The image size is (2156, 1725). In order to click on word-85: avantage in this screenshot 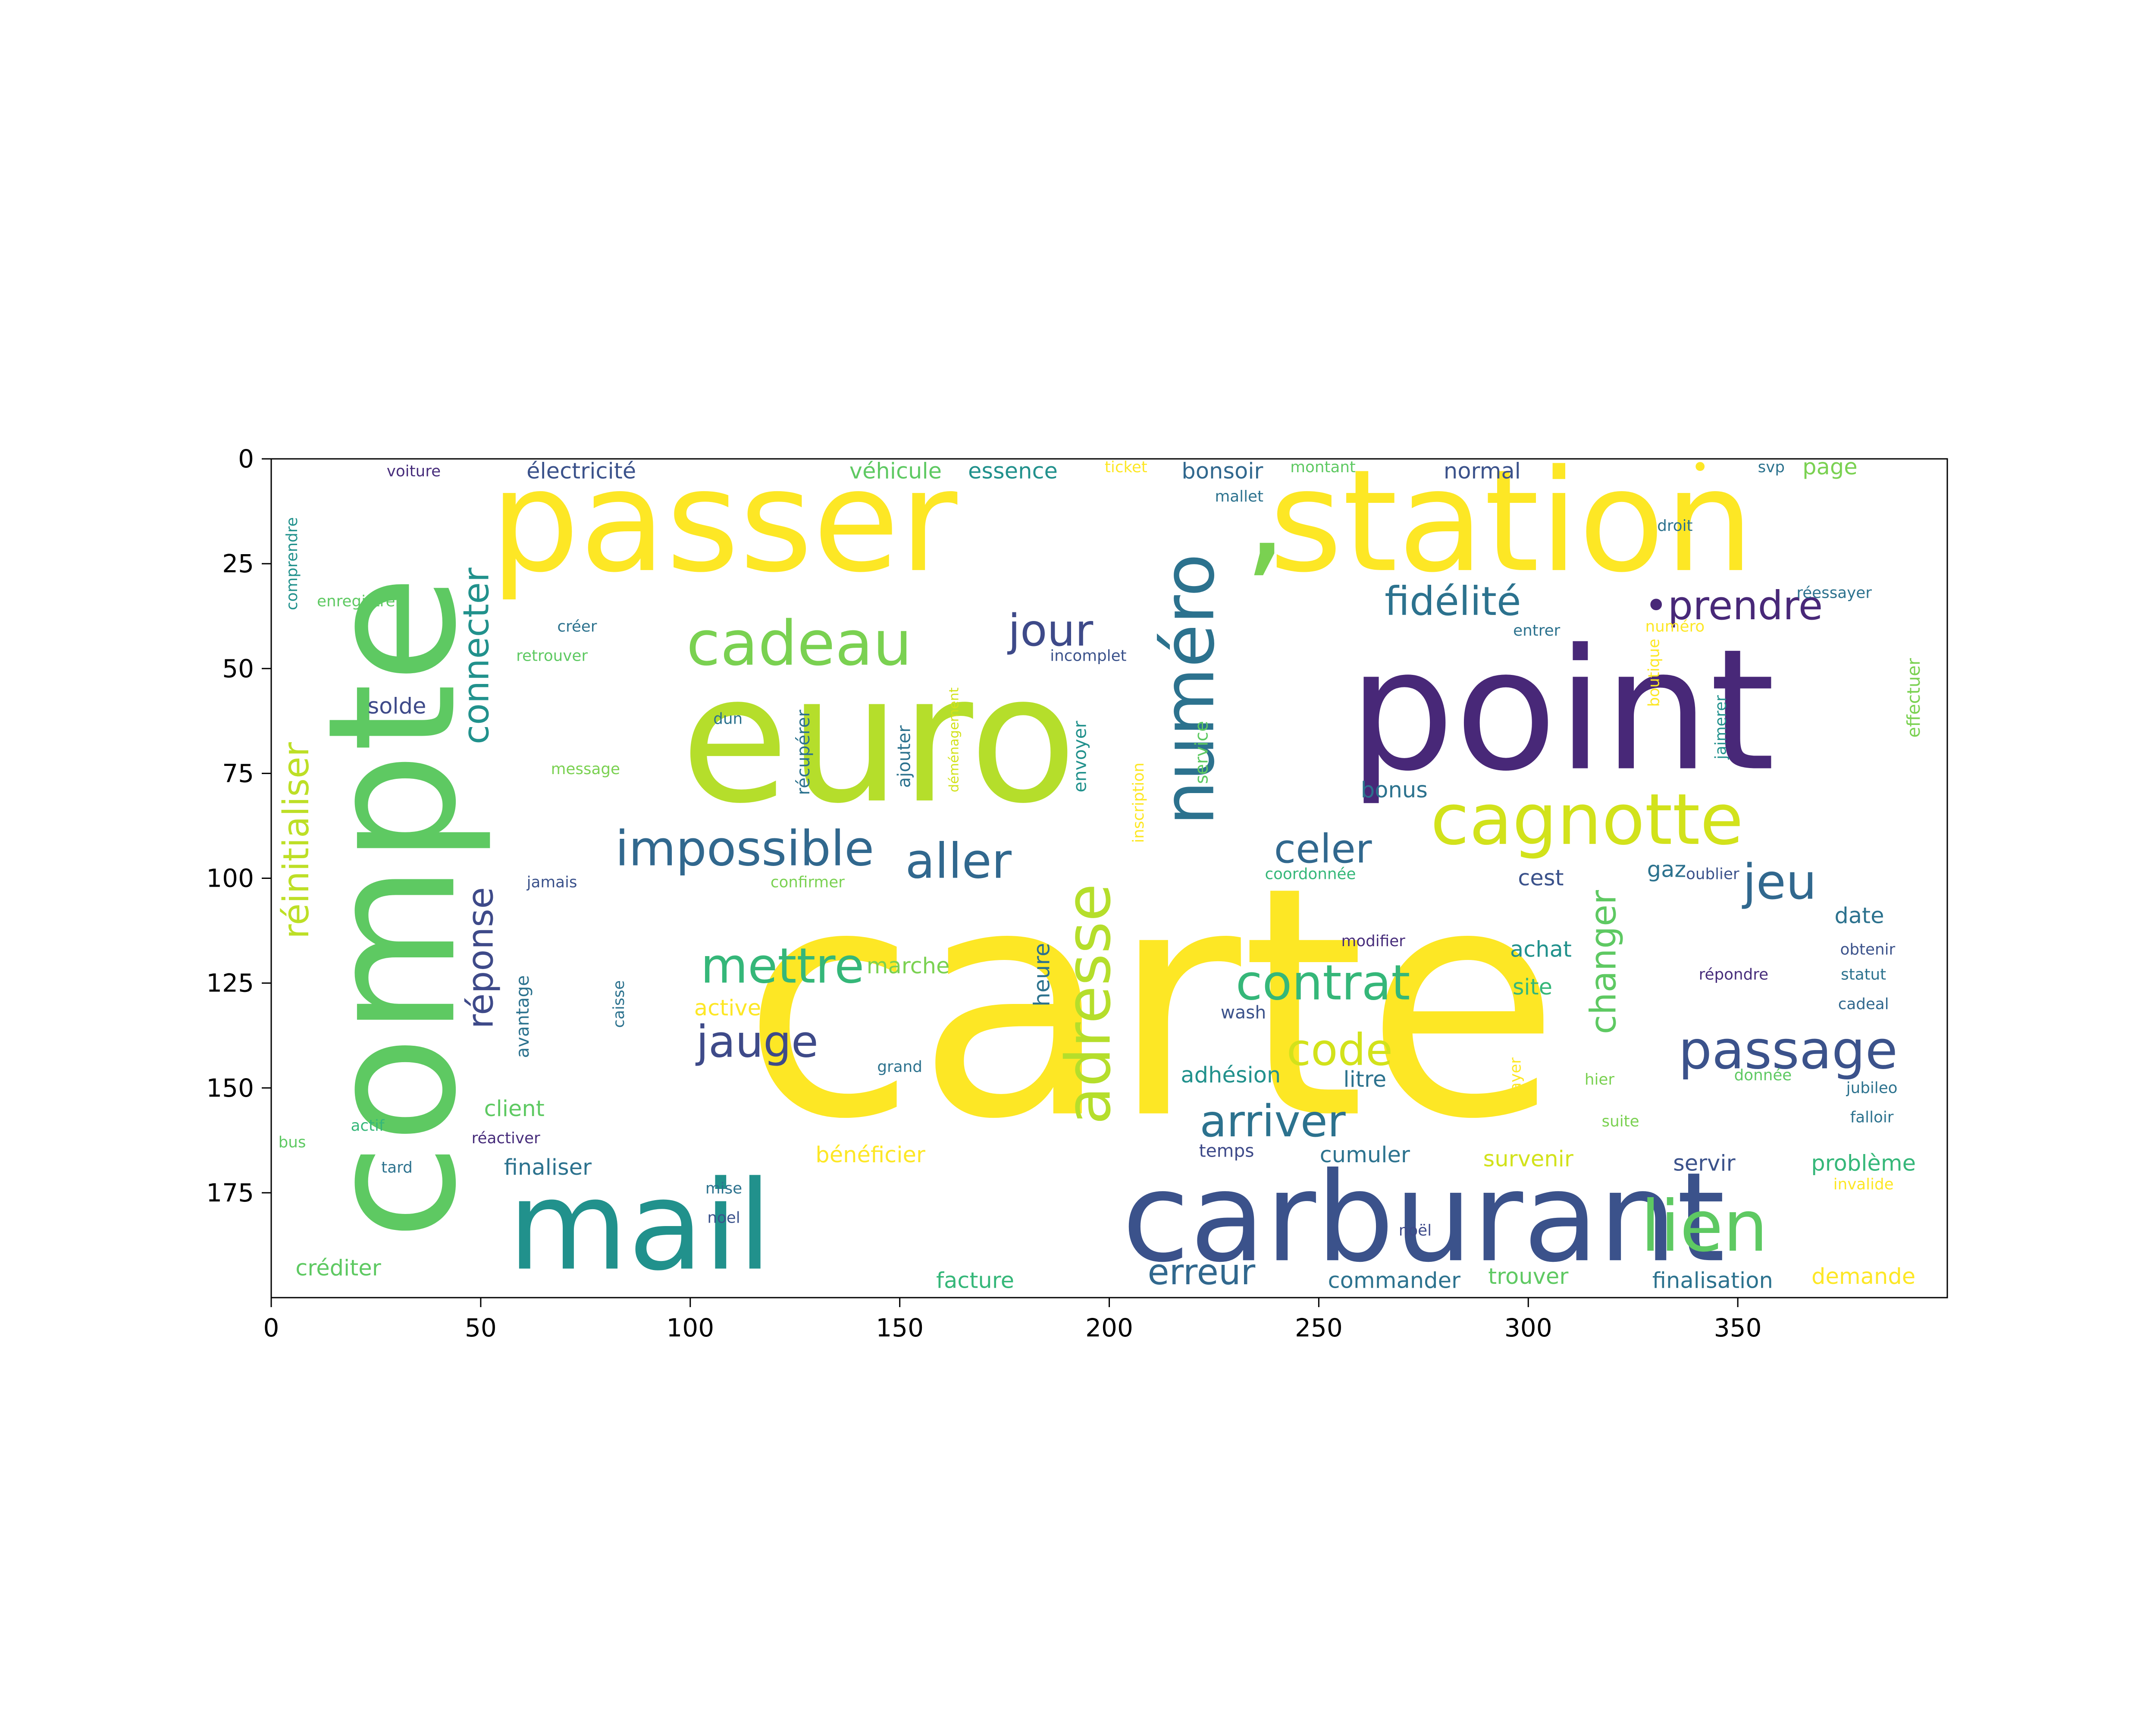, I will do `click(522, 1017)`.